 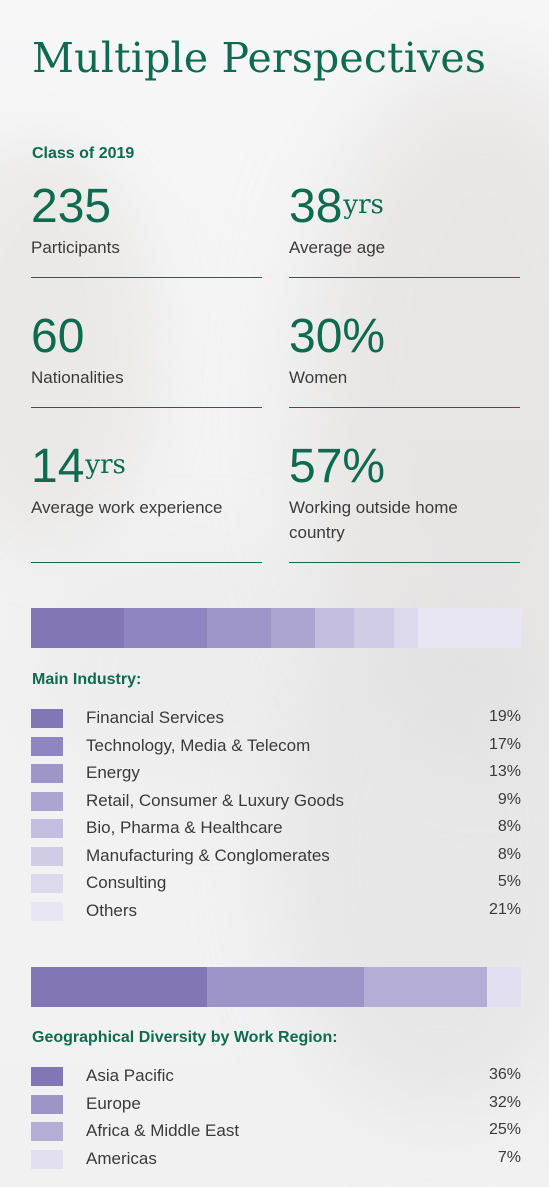 I want to click on industry-legend-value: 17%, so click(x=504, y=744).